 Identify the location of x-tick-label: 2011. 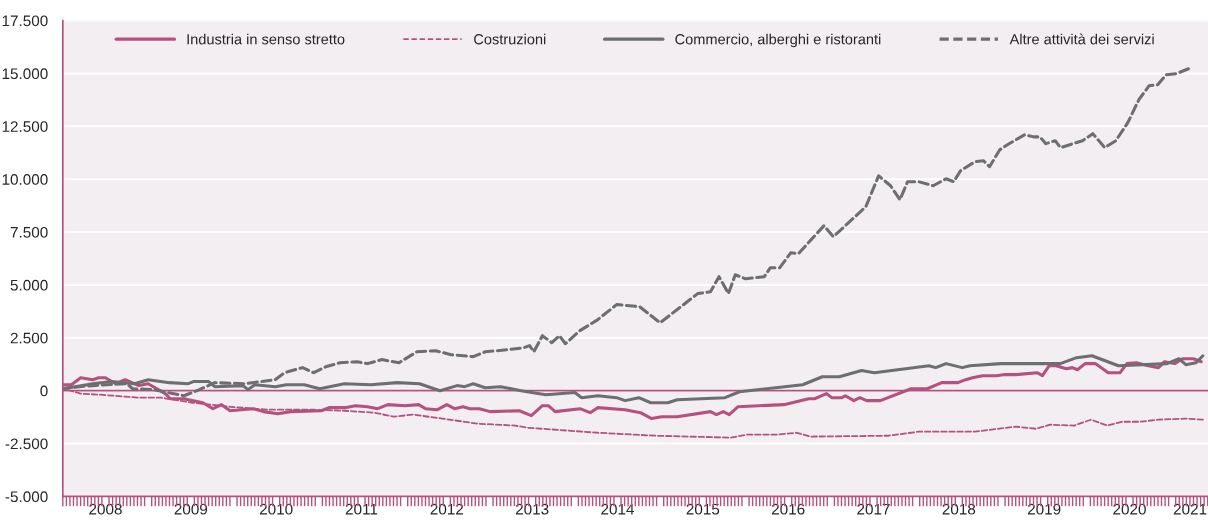
(361, 509).